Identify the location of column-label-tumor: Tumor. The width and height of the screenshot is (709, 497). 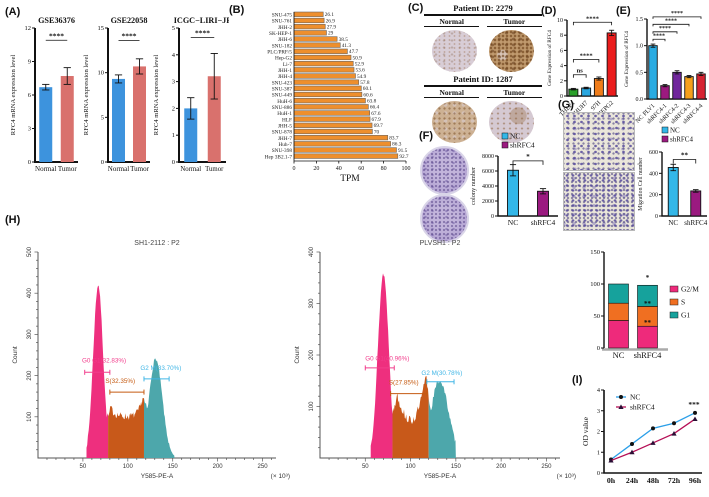
(514, 22).